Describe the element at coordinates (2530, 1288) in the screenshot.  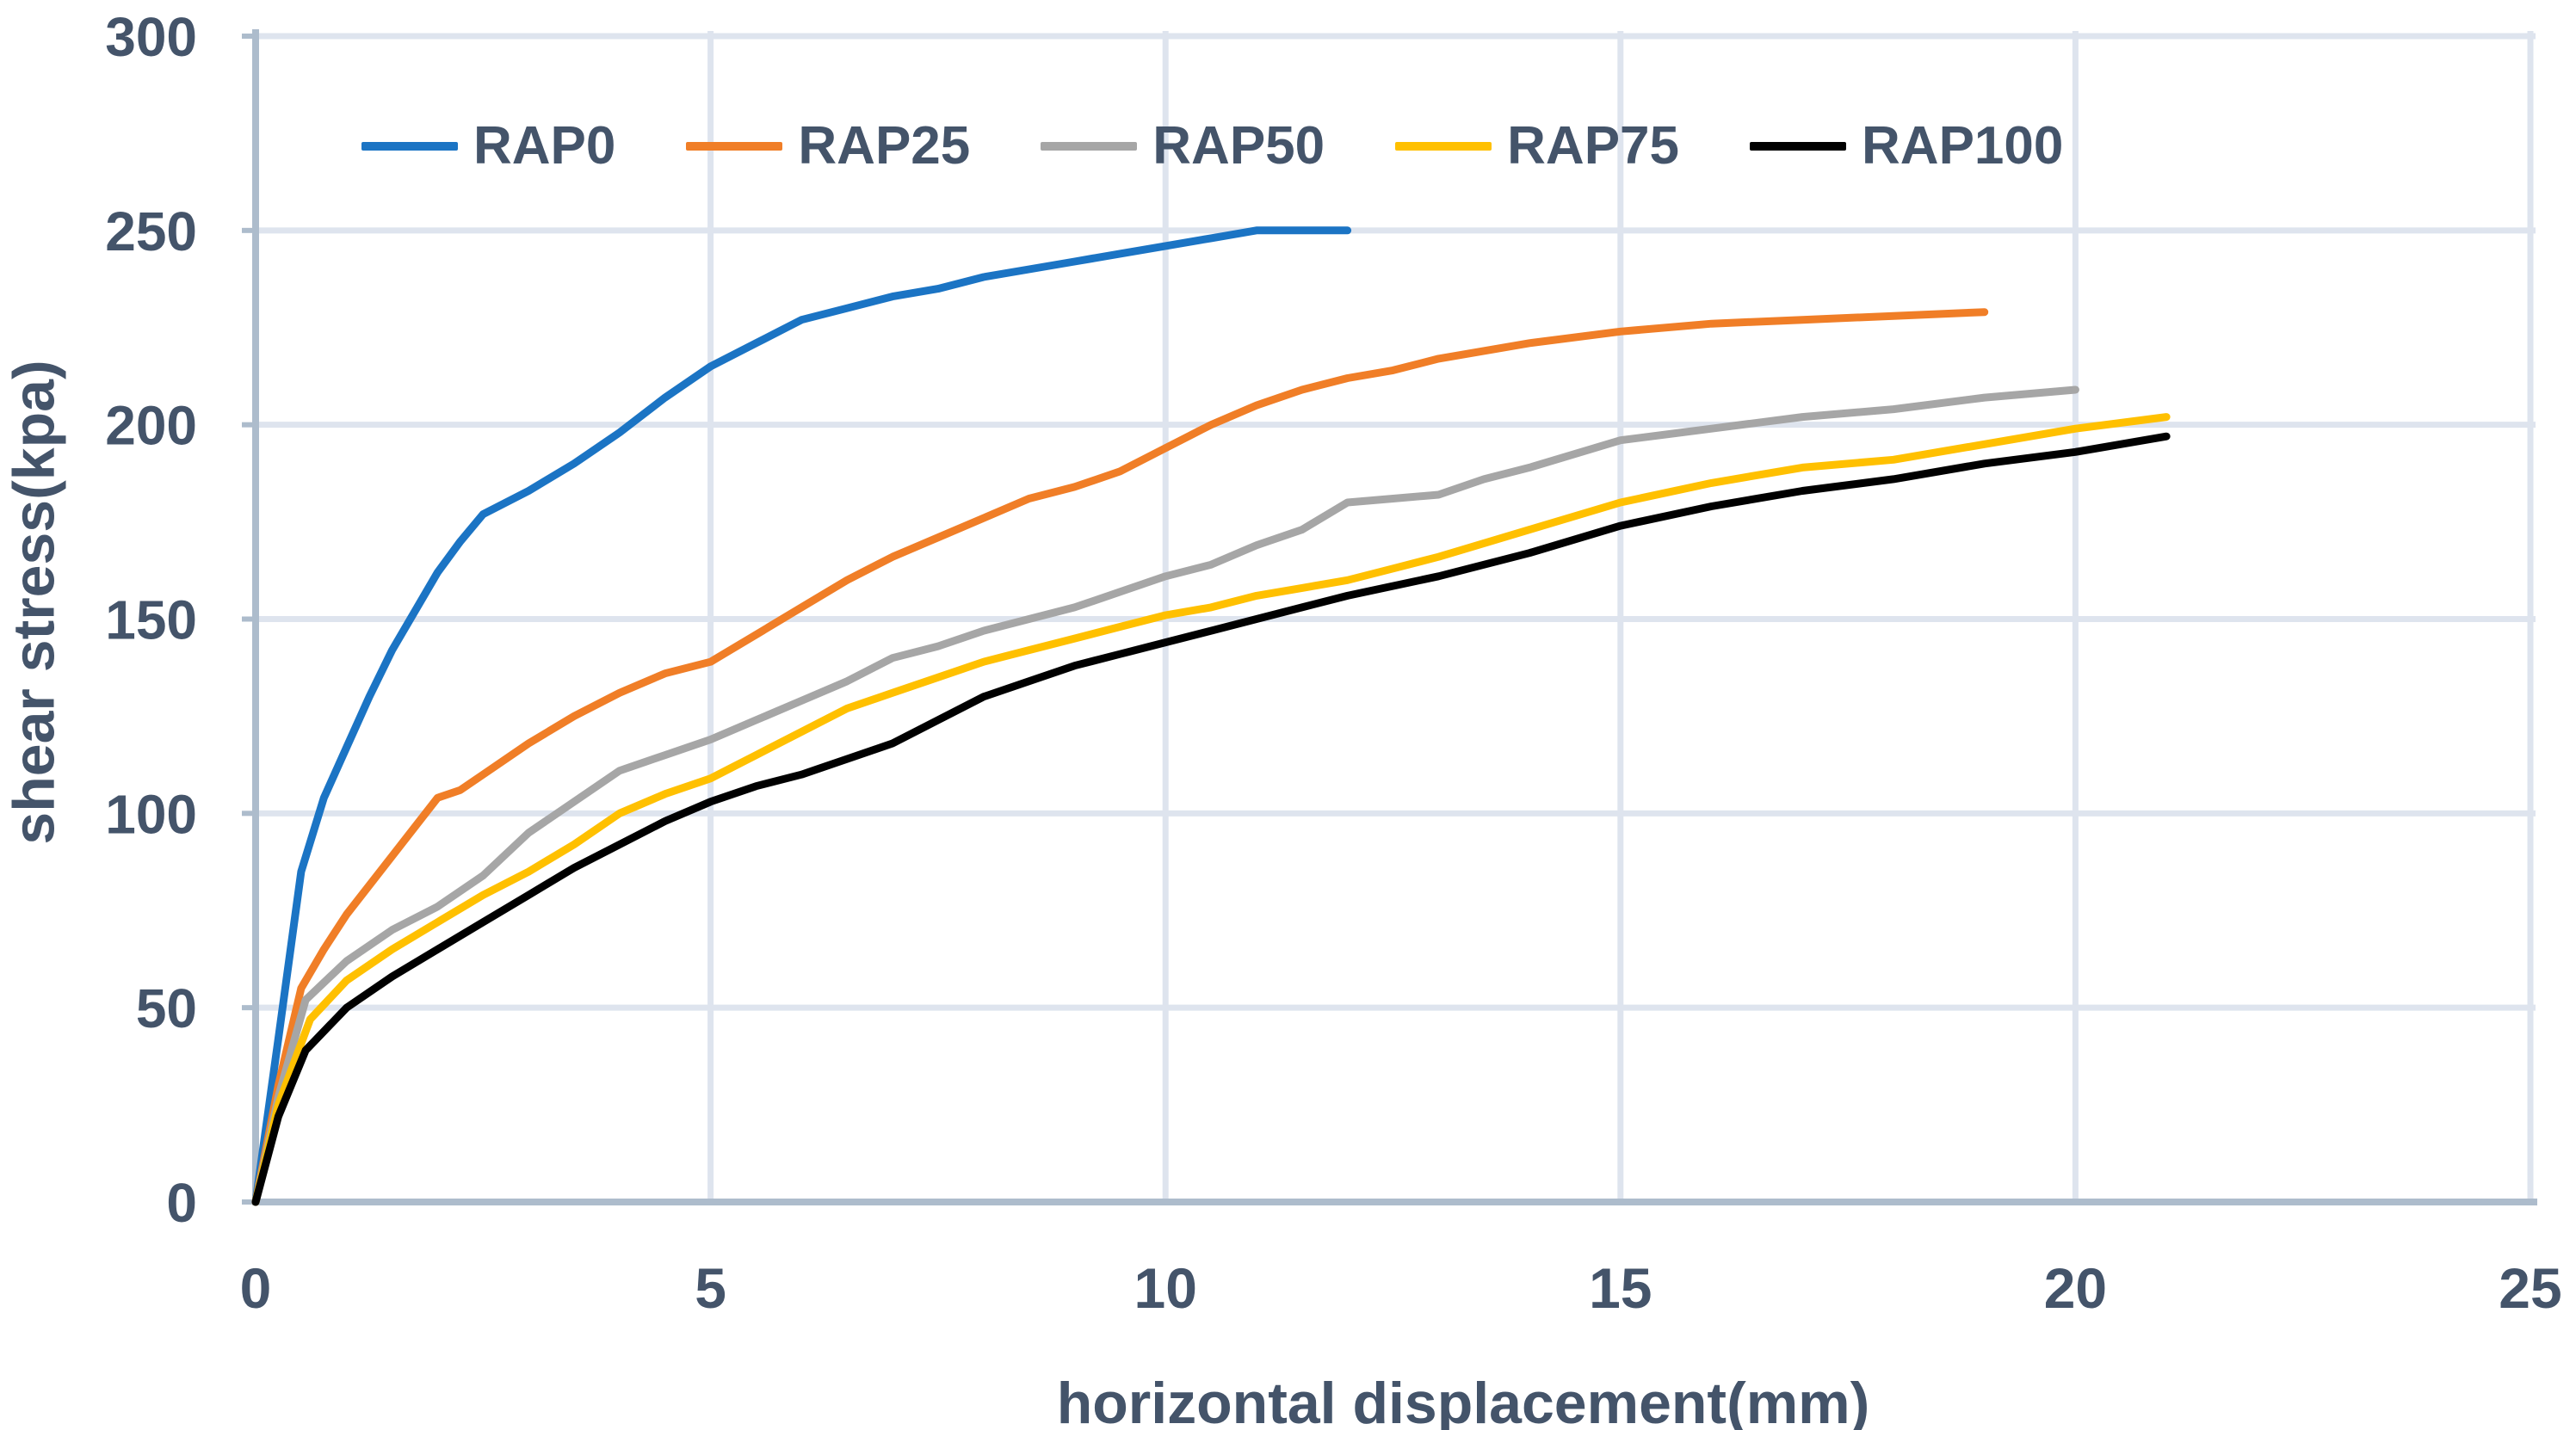
I see `x-tick-label-25: 25` at that location.